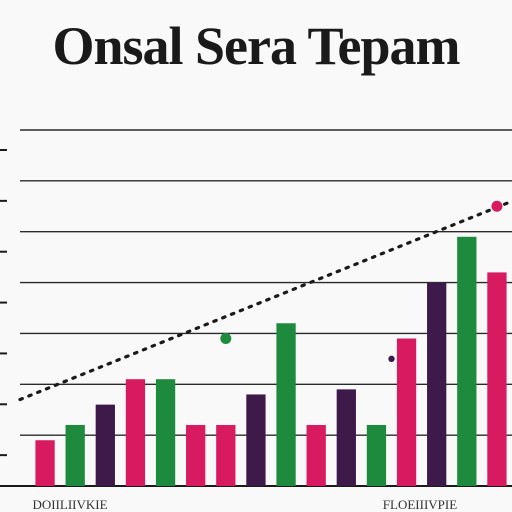 The width and height of the screenshot is (512, 512). I want to click on chart-title: Onsal Sera Tepam, so click(256, 46).